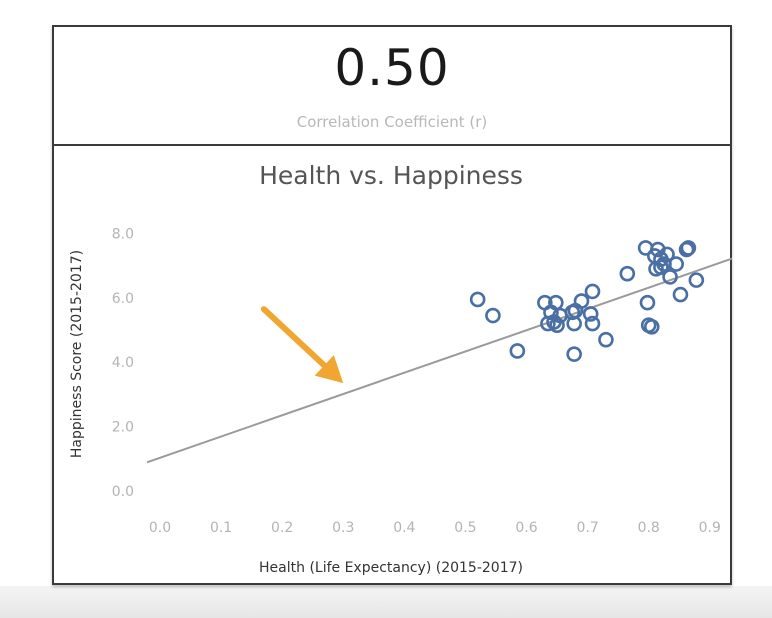  I want to click on y-tick-group: 0.0 2.0 4.0 6.0 8.0, so click(123, 363).